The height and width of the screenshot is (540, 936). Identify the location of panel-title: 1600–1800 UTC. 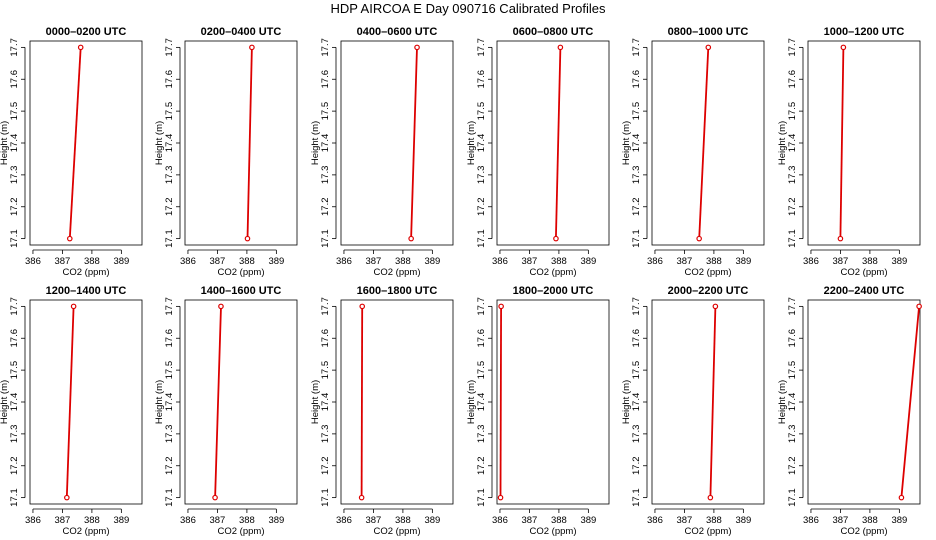
(397, 291).